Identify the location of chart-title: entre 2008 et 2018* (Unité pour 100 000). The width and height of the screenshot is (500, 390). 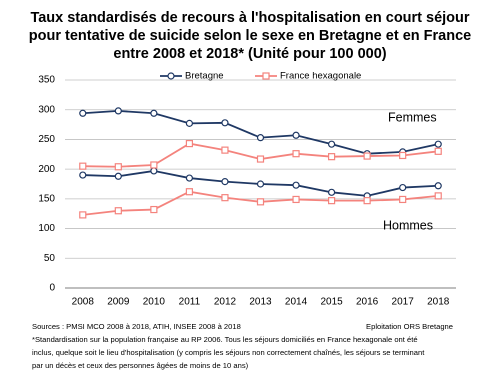
(249, 54).